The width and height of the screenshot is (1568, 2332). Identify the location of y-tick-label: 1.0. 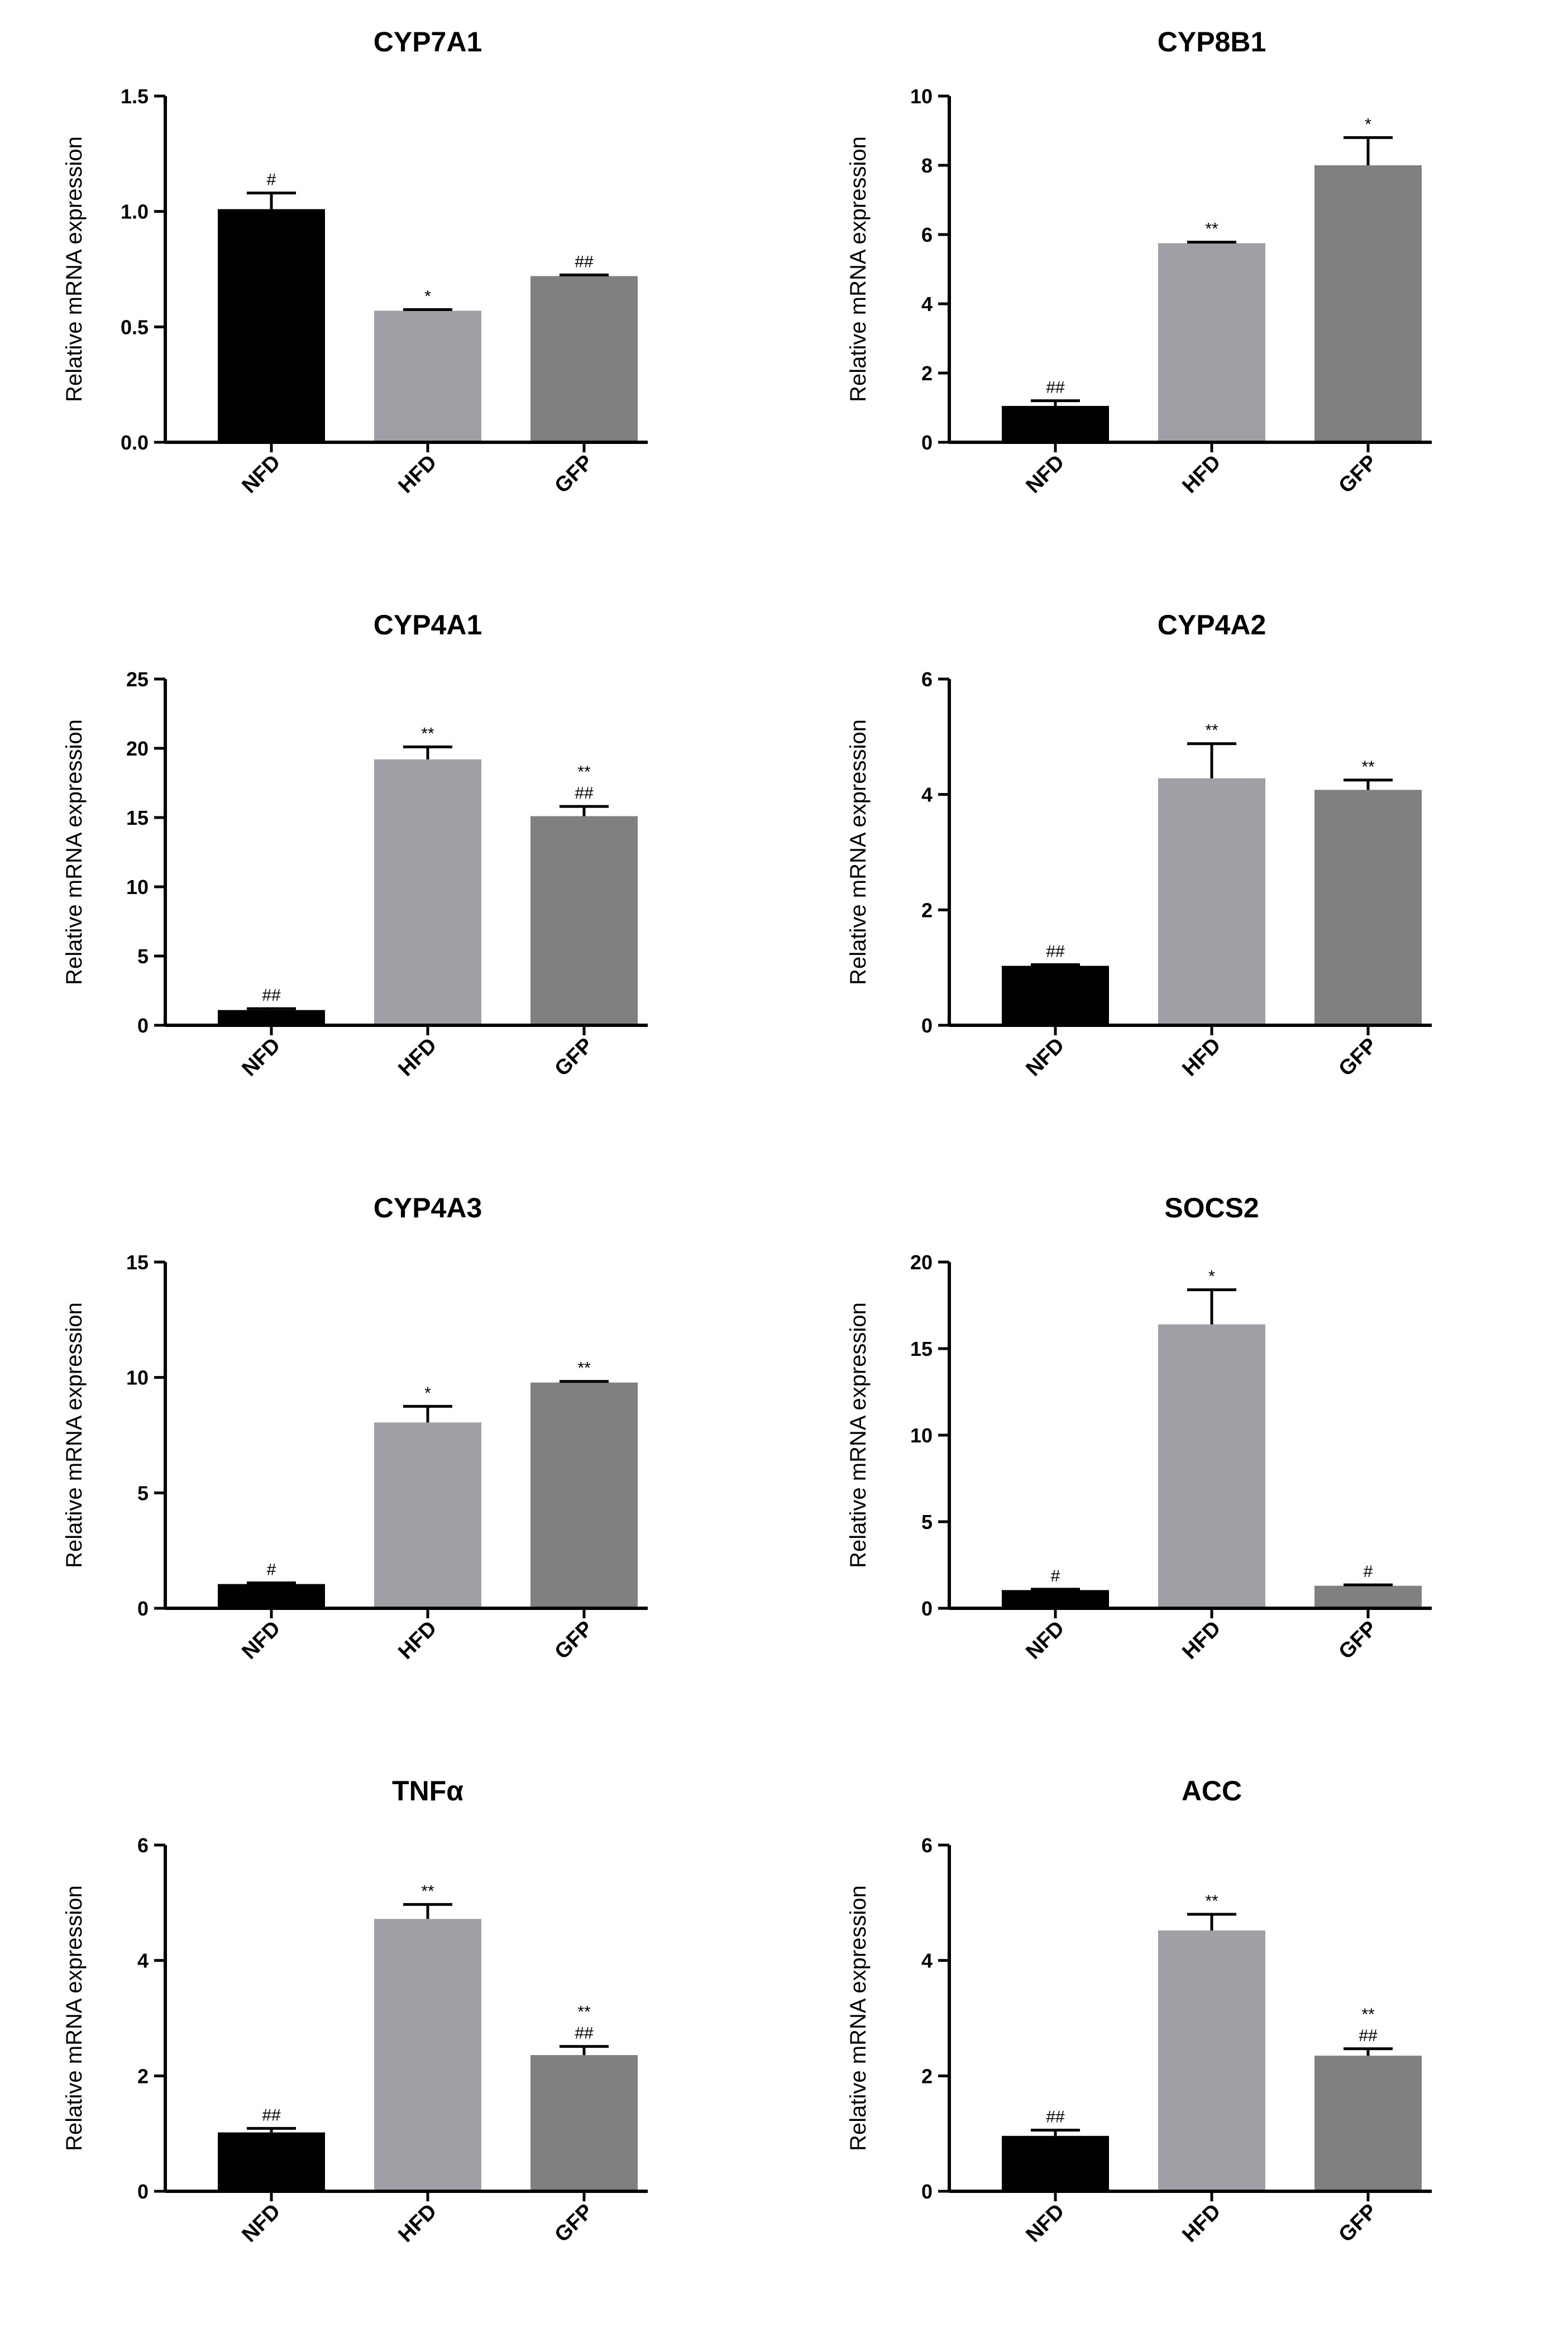
(135, 211).